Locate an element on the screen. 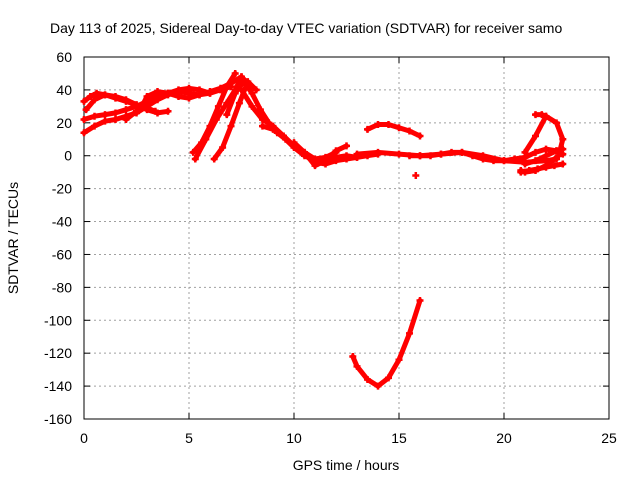  y-tick-label: -100 is located at coordinates (58, 320).